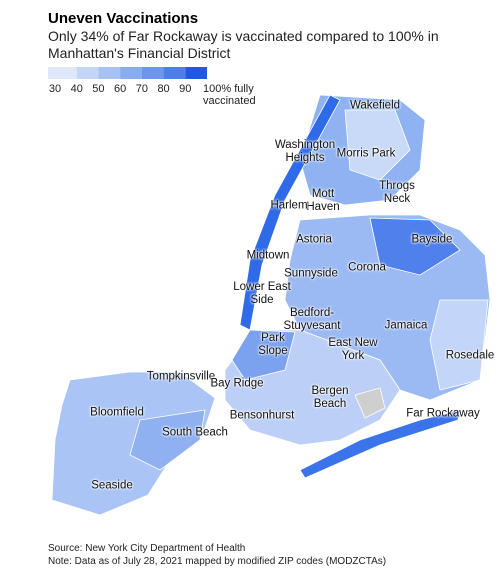 This screenshot has width=500, height=579. Describe the element at coordinates (76, 89) in the screenshot. I see `legend-tick-label: 40` at that location.